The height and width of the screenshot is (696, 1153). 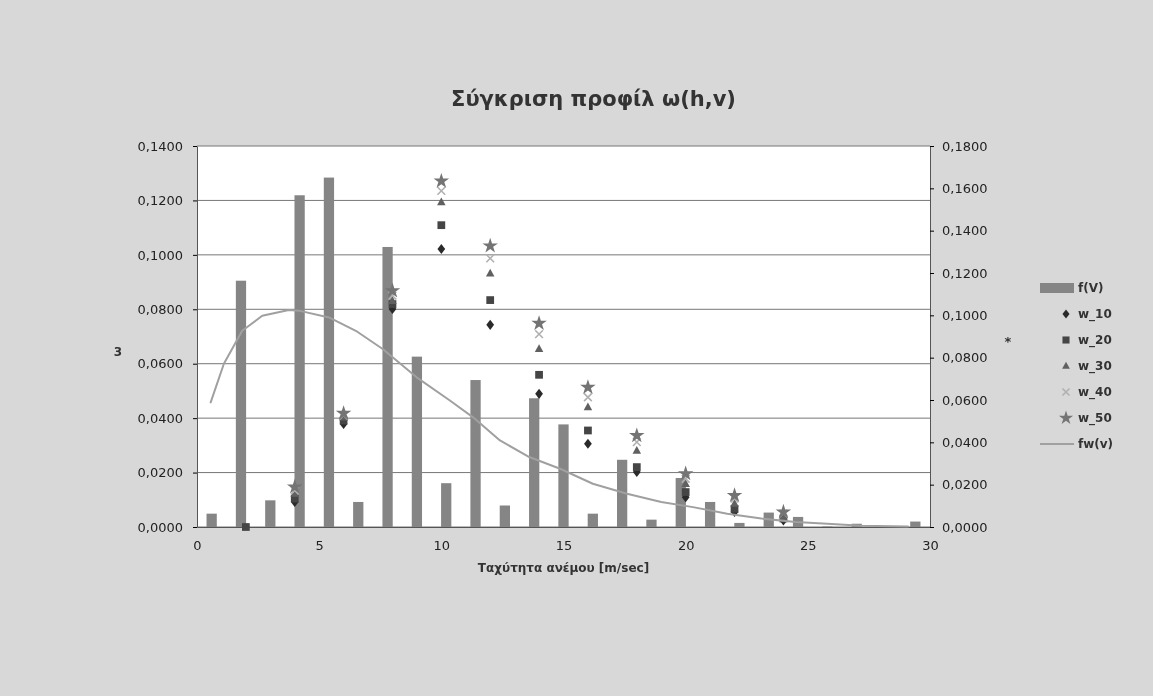 I want to click on legend-label: w_50, so click(x=1095, y=418).